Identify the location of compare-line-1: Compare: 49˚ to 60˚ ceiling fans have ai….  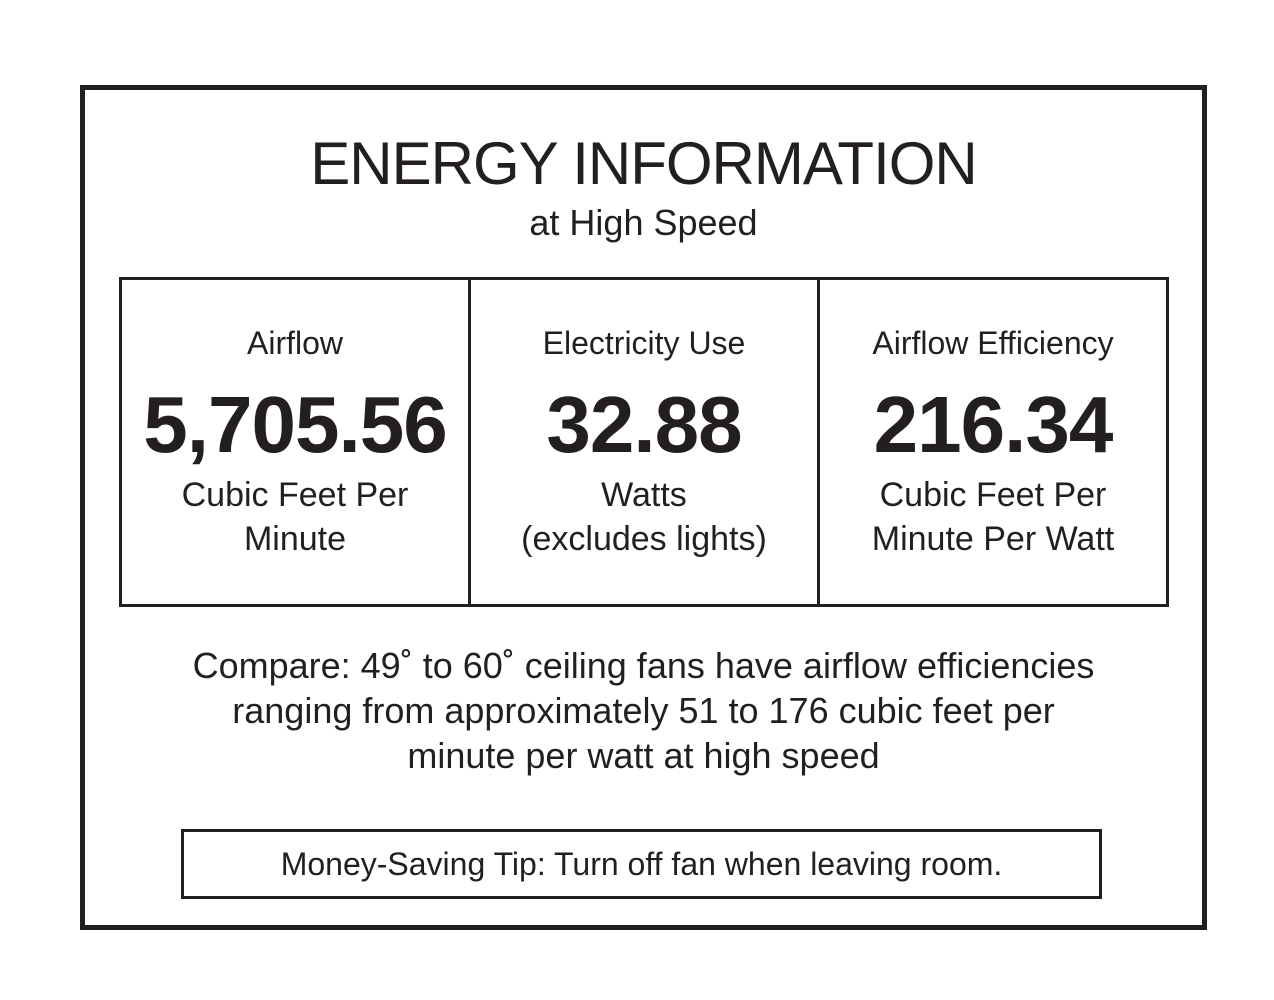
(643, 665).